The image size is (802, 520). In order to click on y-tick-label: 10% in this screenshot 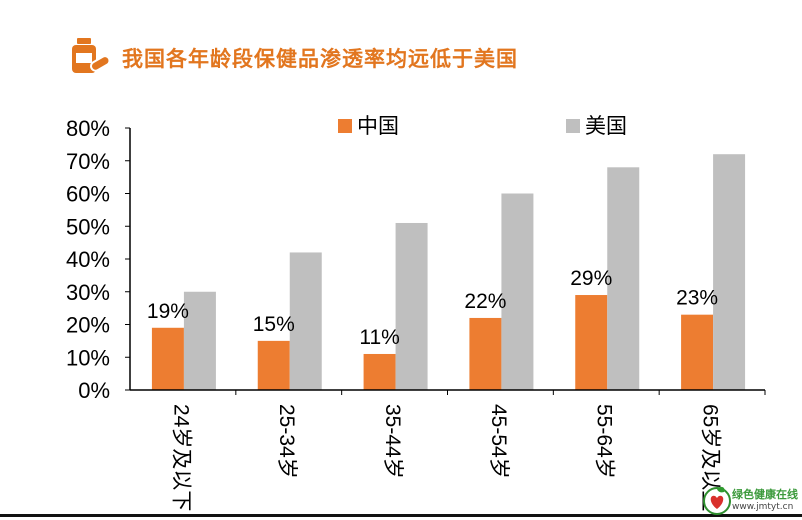, I will do `click(88, 357)`.